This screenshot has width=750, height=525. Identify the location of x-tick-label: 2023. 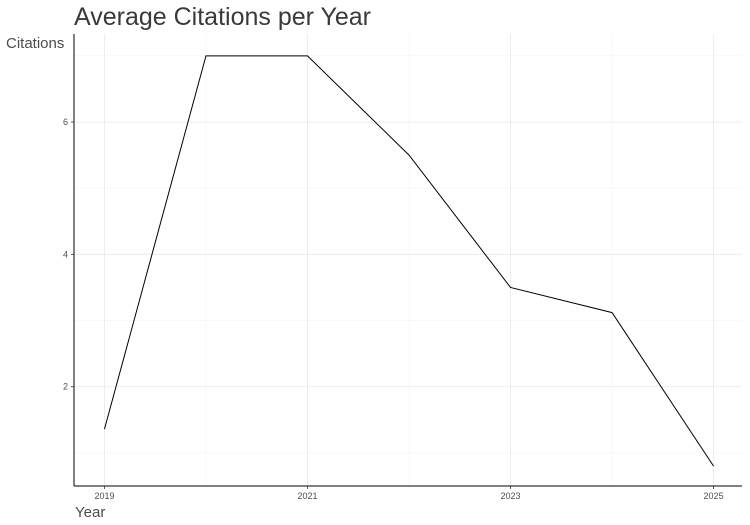
(511, 496).